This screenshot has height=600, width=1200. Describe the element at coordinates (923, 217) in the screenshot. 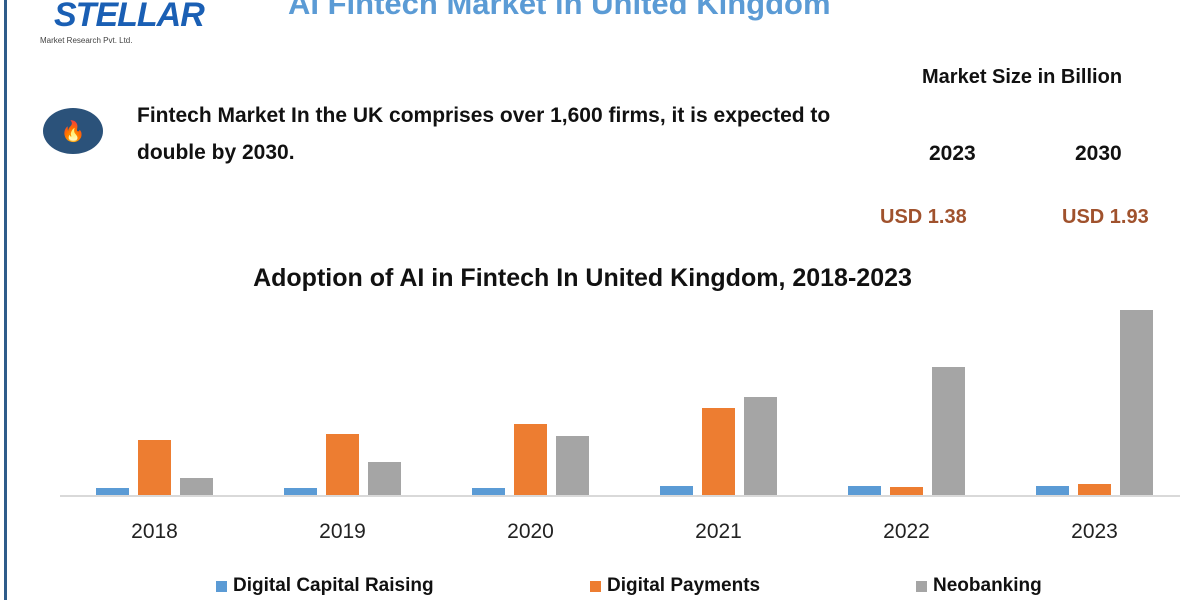

I see `value-2023: USD 1.38` at that location.